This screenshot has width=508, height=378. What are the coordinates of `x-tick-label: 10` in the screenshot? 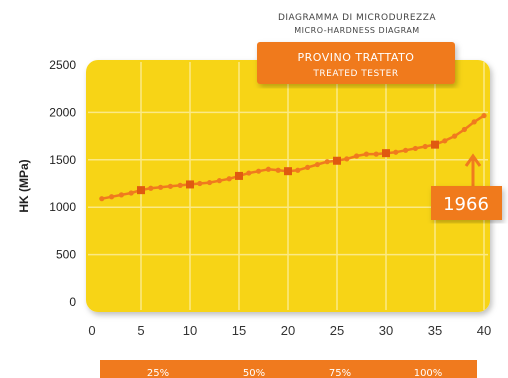 It's located at (190, 330).